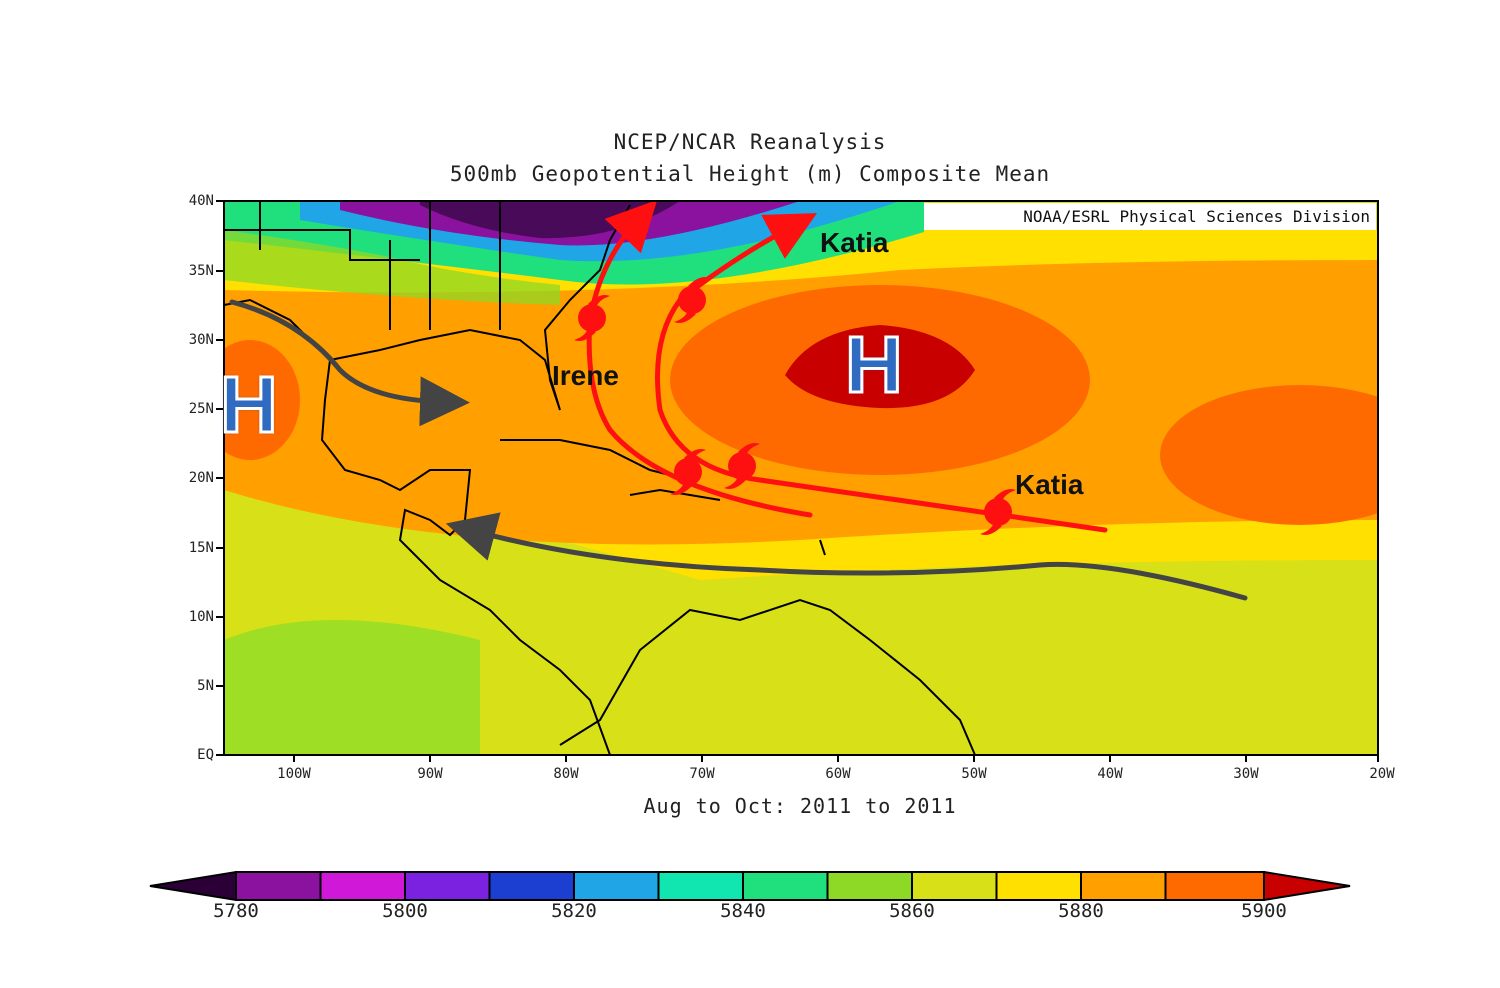  I want to click on colorbar-tick-label: 5800, so click(405, 911).